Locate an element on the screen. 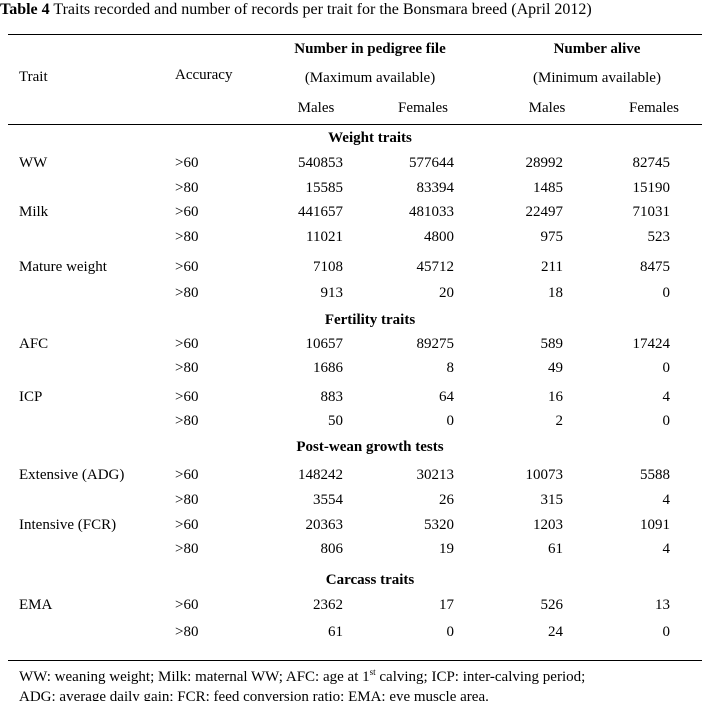 The height and width of the screenshot is (701, 709). cell-ped-males: 61 is located at coordinates (335, 632).